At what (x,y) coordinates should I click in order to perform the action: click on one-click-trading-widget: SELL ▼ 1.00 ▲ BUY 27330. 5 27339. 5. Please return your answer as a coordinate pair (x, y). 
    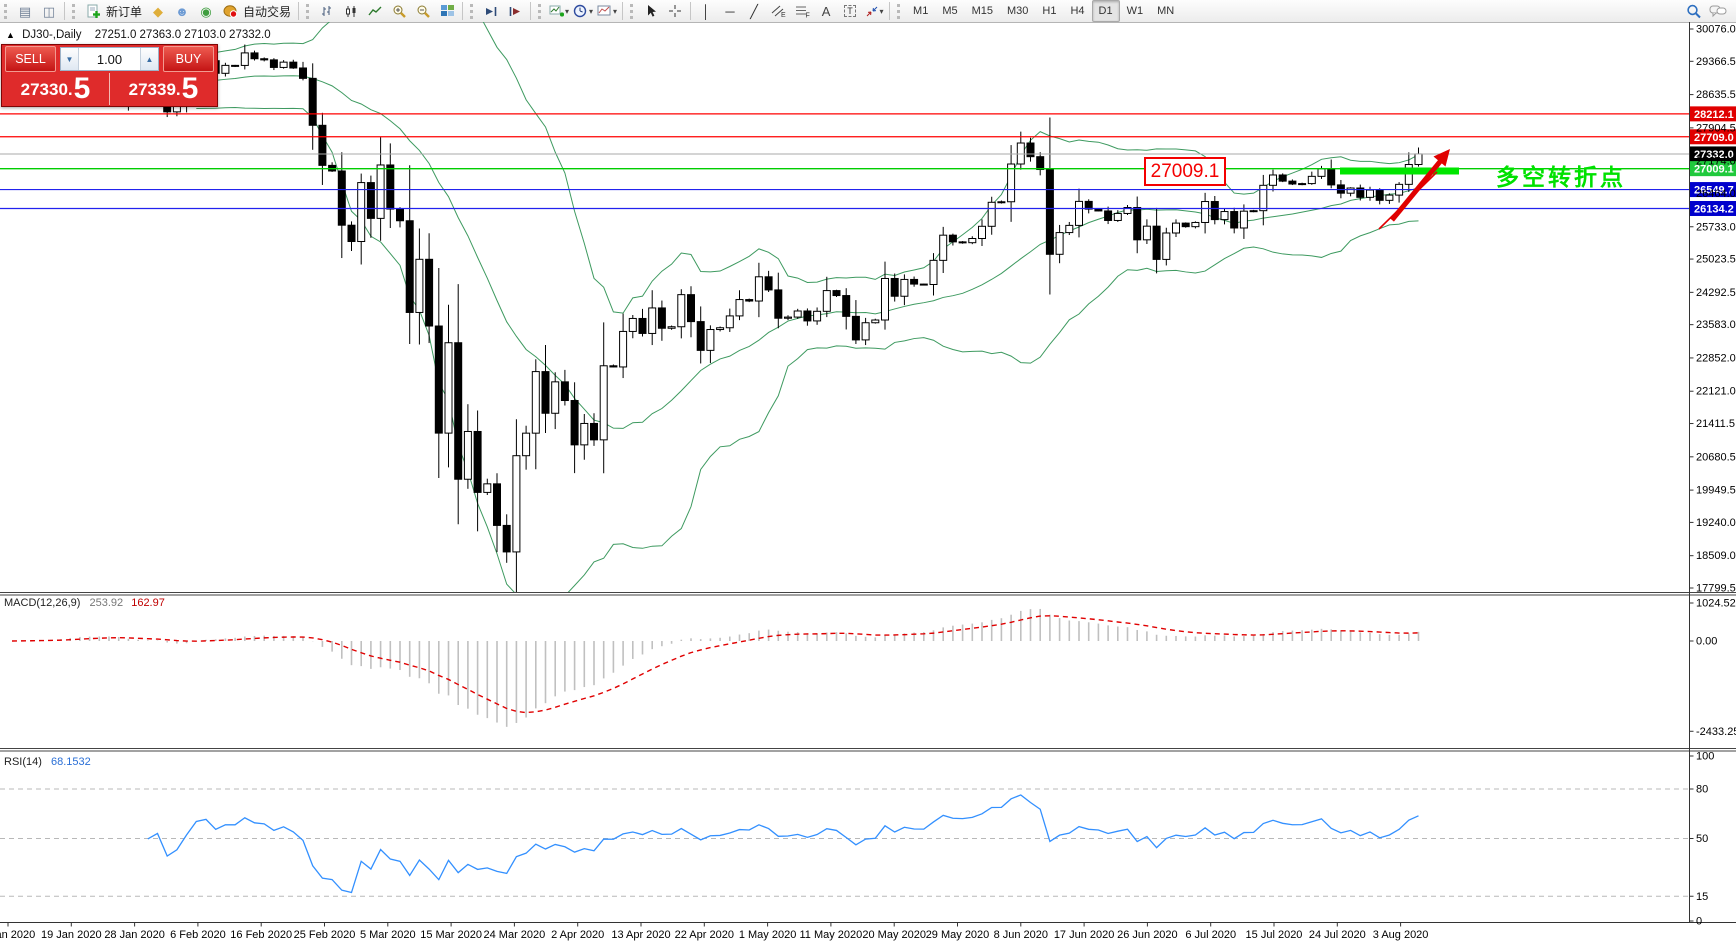
    Looking at the image, I should click on (109, 75).